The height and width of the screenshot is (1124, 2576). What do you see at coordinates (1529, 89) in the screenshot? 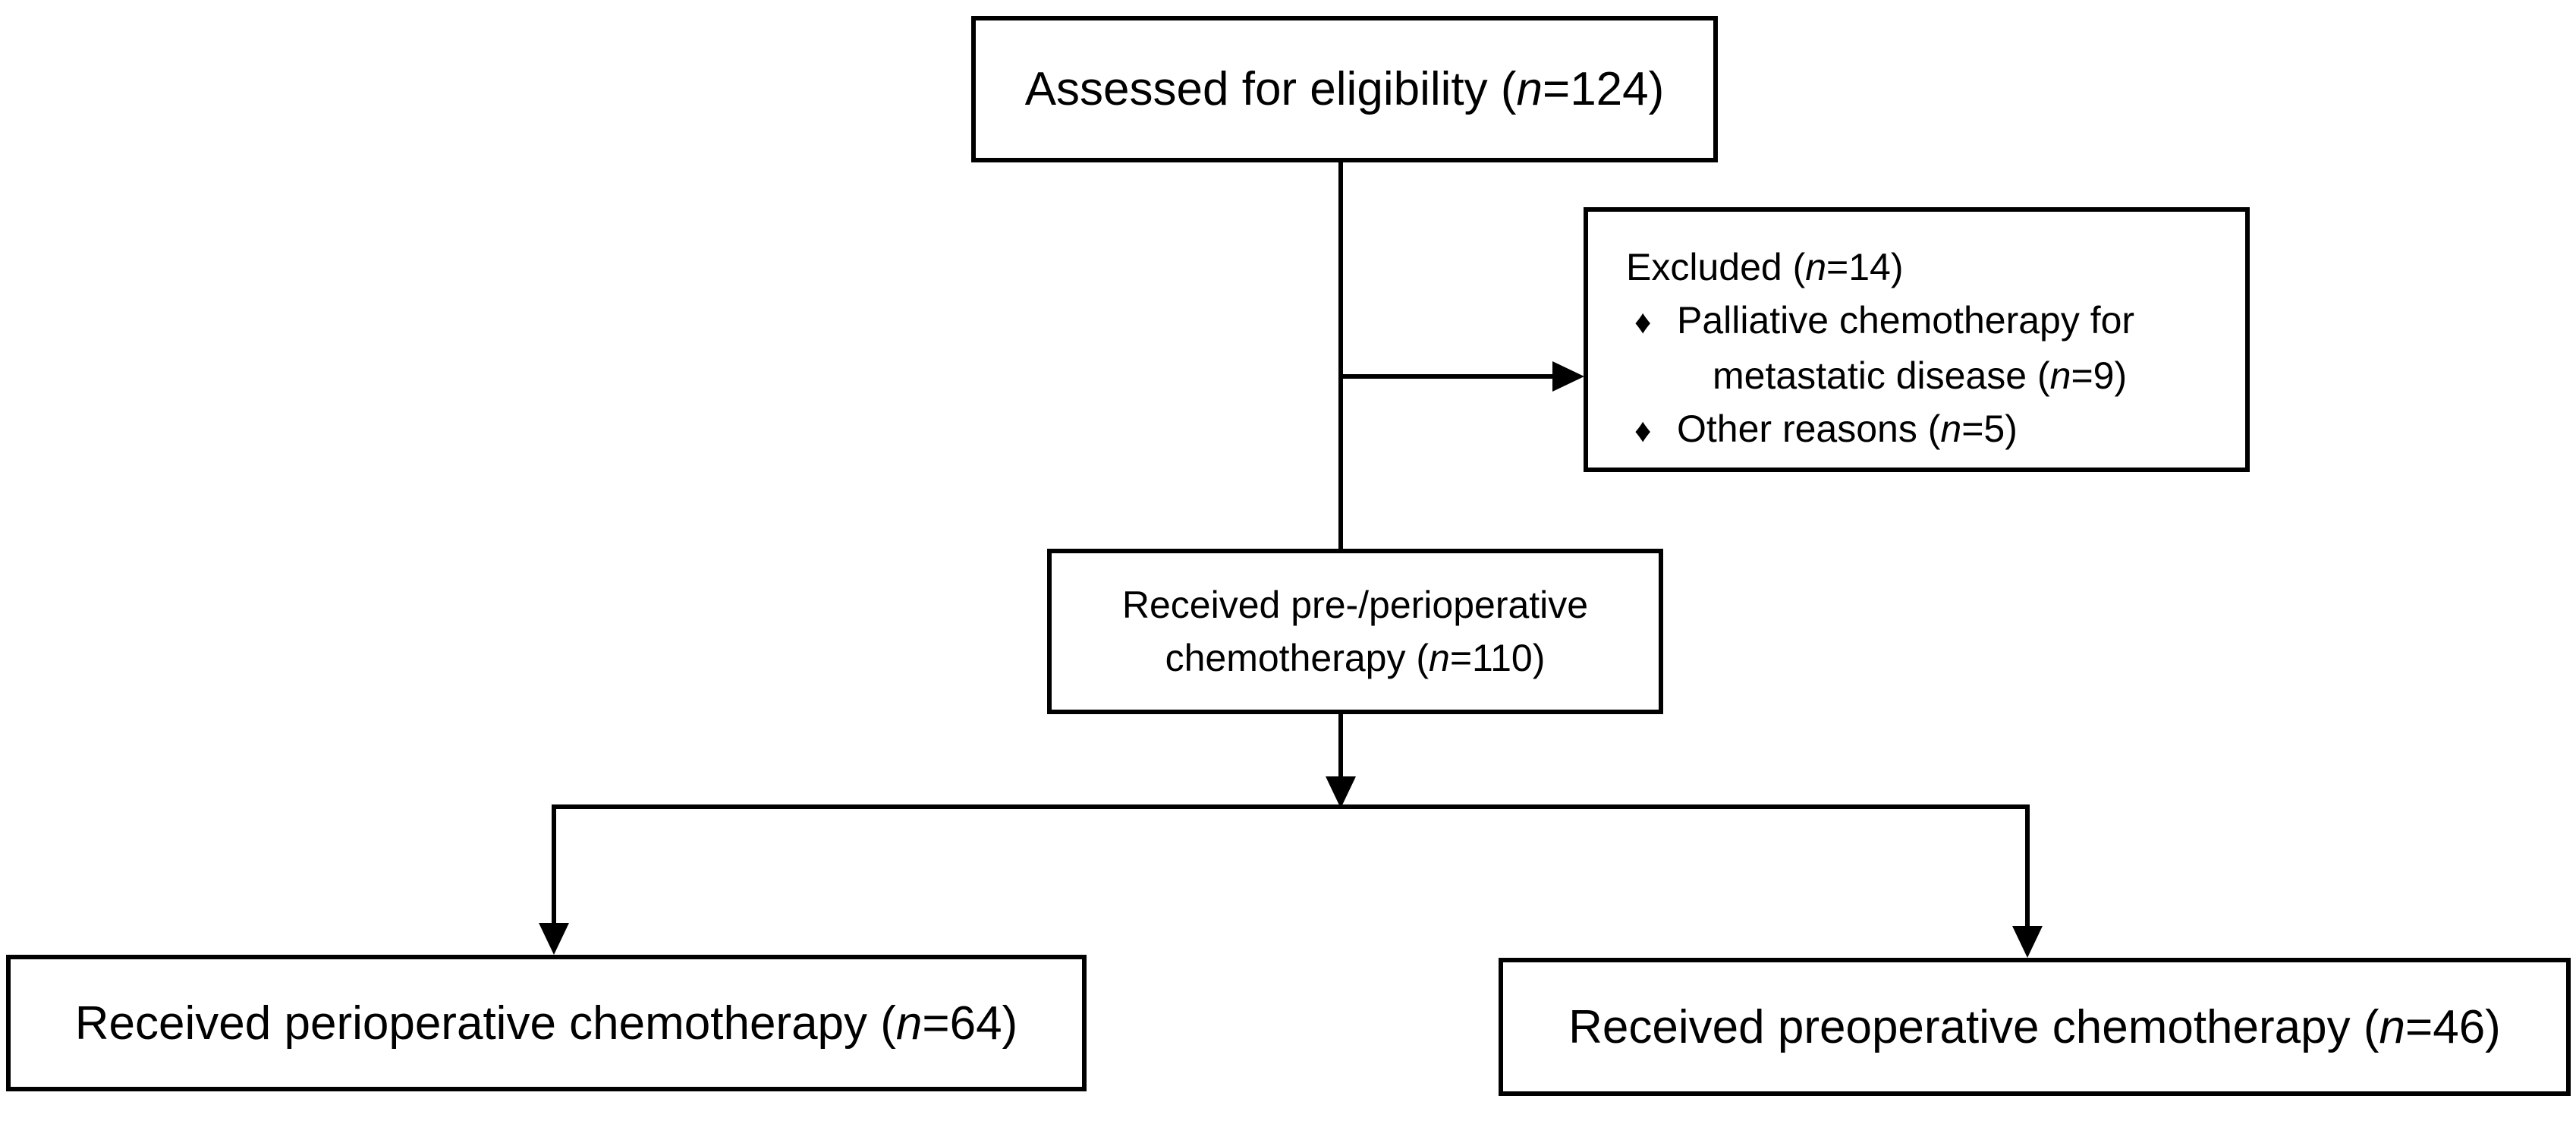
I see `assessed-n-symbol: n` at bounding box center [1529, 89].